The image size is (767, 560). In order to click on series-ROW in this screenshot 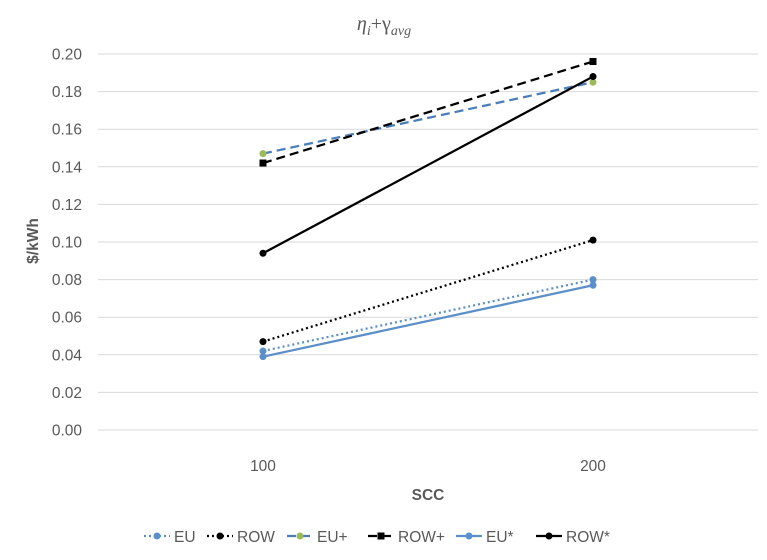, I will do `click(428, 291)`.